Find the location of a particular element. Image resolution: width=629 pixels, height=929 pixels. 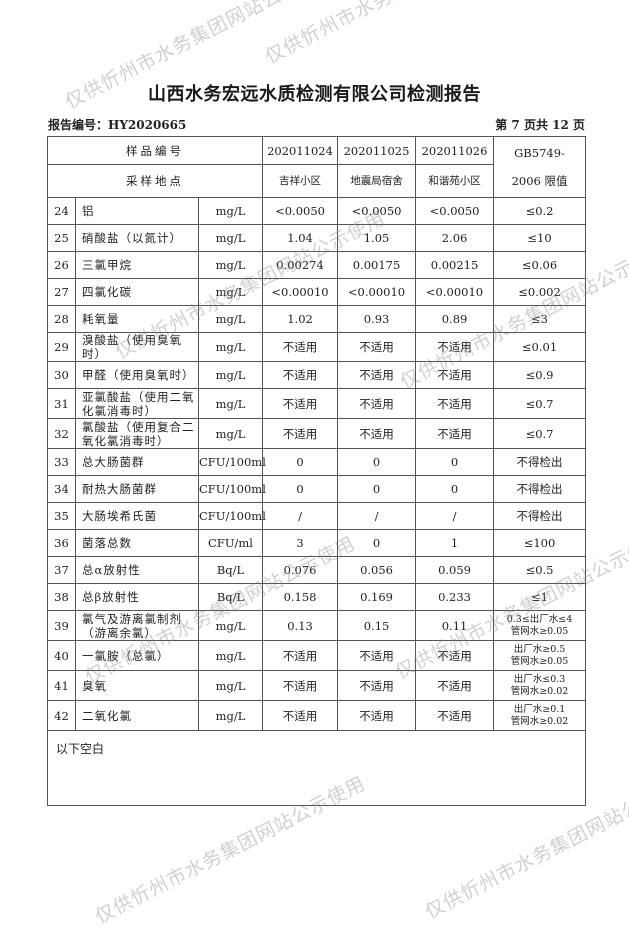

page-info: 第 7 页共 12 页 is located at coordinates (540, 125).